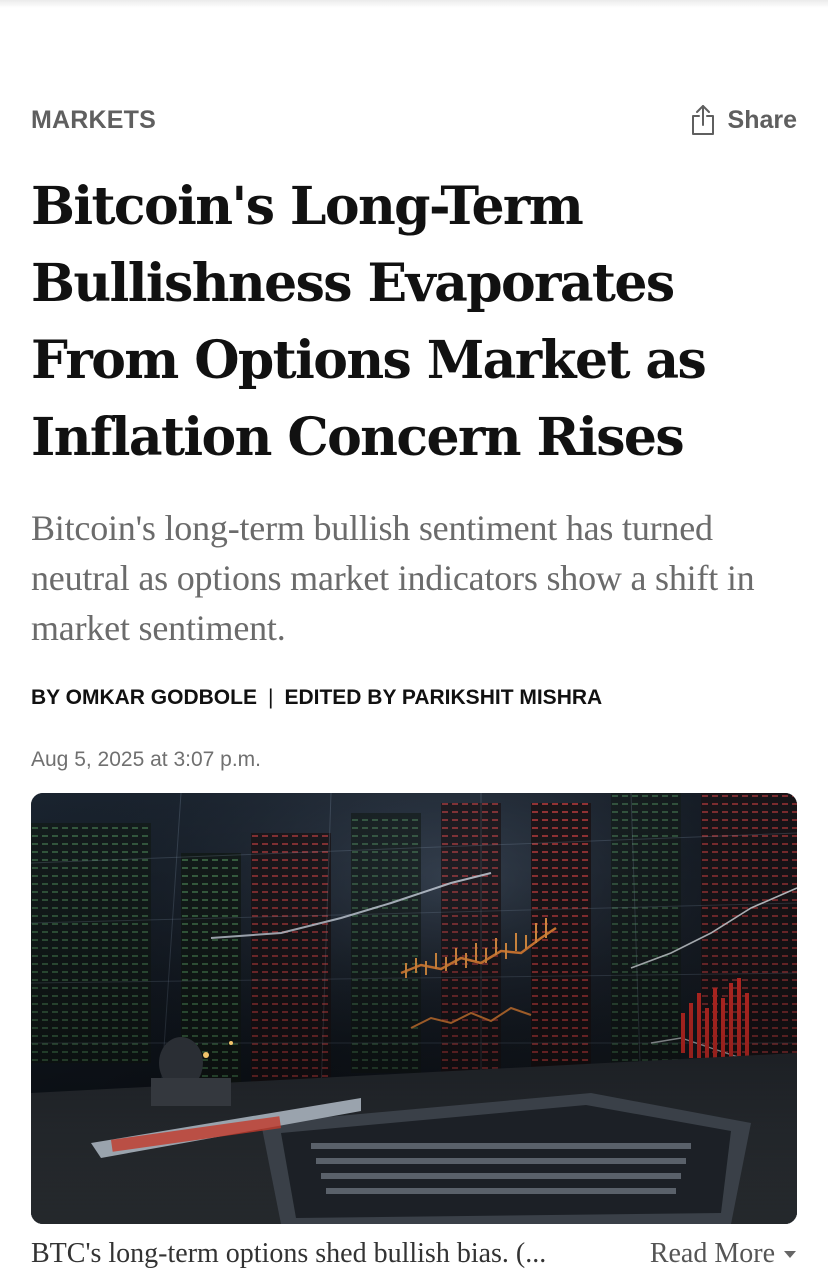 The width and height of the screenshot is (828, 1280). I want to click on section-label: MARKETS, so click(94, 119).